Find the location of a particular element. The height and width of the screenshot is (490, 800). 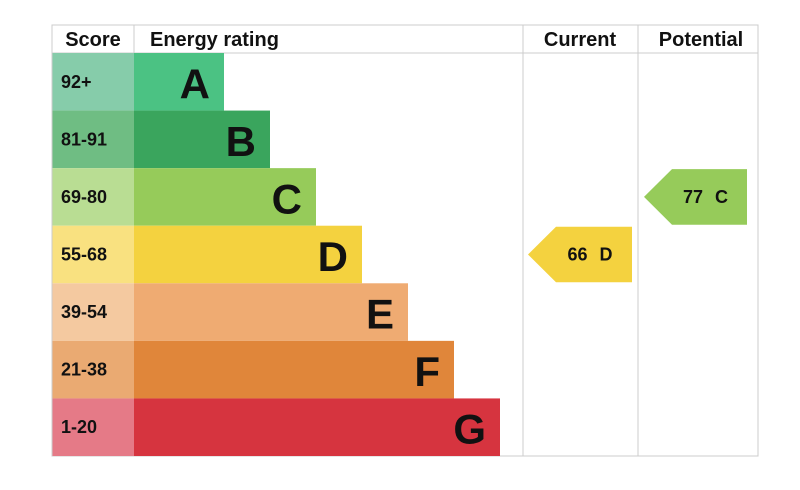

rating-letter: G is located at coordinates (469, 429).